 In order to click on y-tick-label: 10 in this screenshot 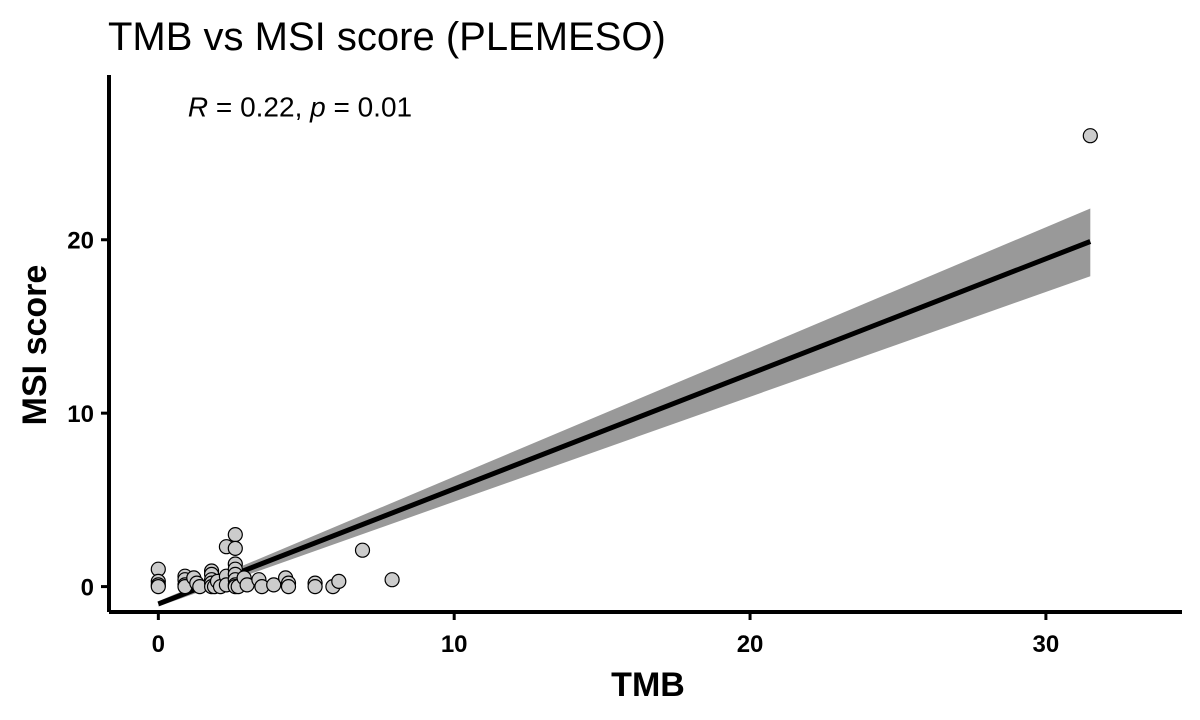, I will do `click(80, 414)`.